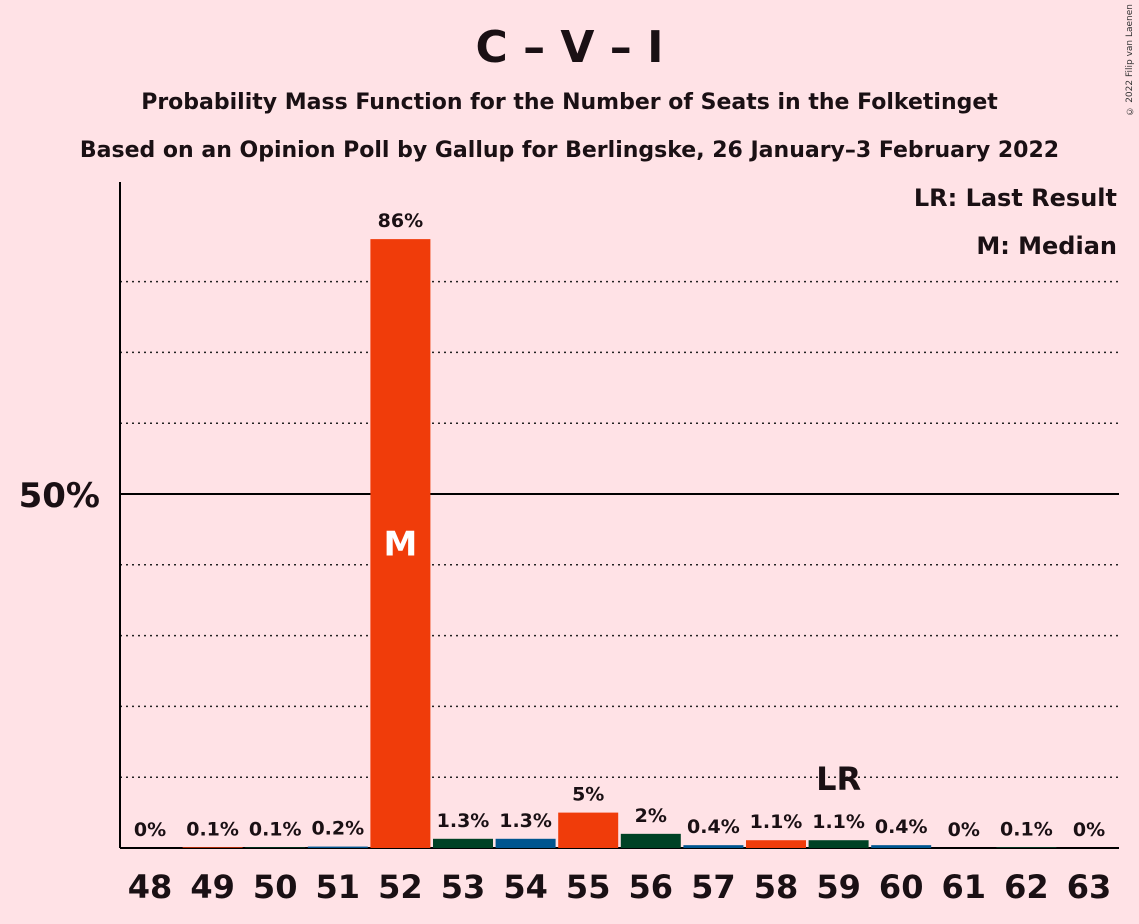  I want to click on data-label-59: 1.1%, so click(838, 822).